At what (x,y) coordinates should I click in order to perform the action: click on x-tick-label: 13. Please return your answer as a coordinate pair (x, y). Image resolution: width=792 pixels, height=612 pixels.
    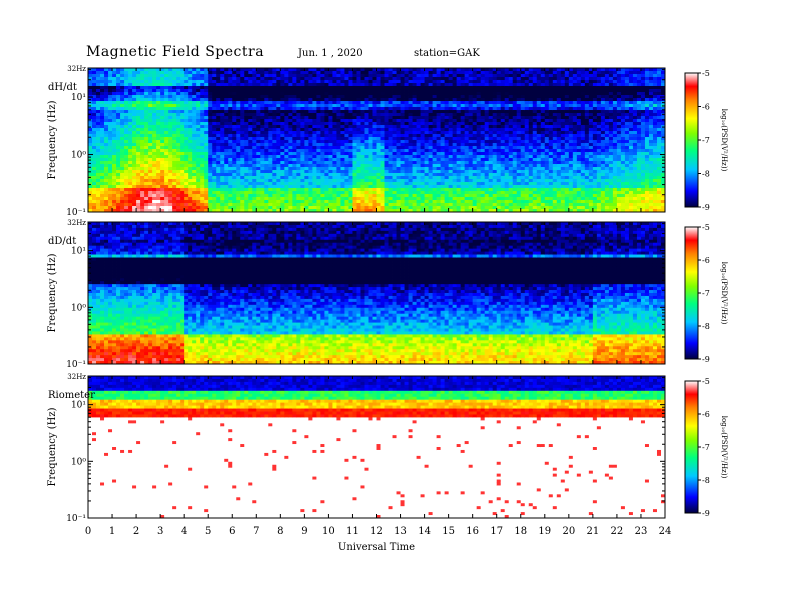
    Looking at the image, I should click on (400, 531).